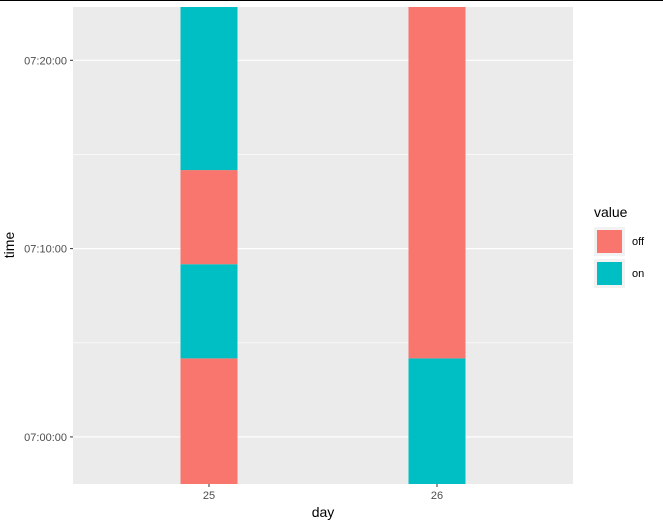 This screenshot has width=663, height=526. I want to click on legend-key-on, so click(609, 273).